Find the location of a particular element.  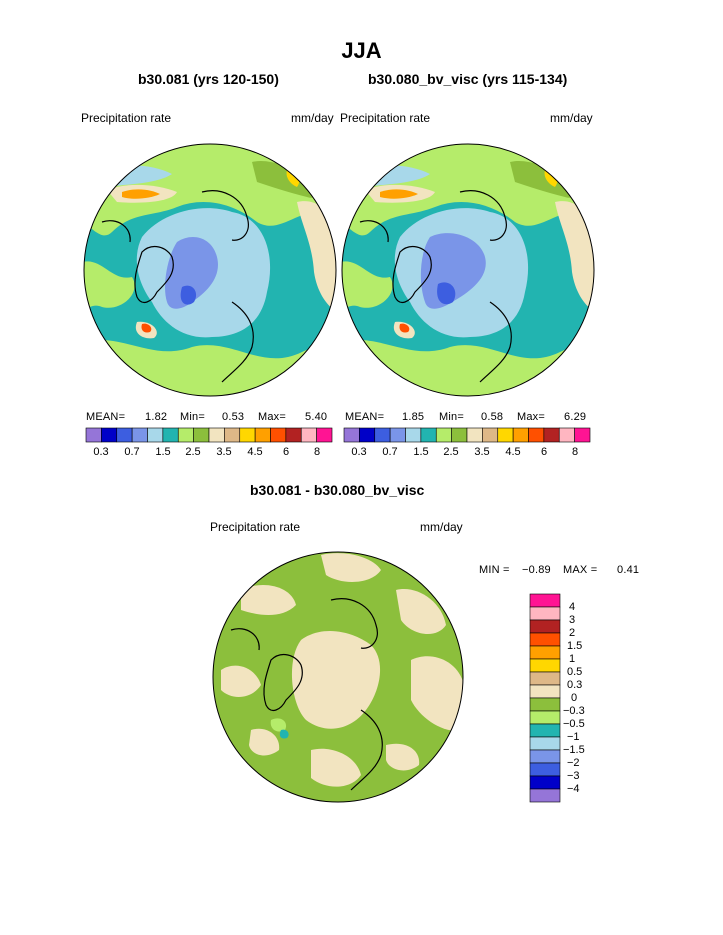

panel2-variable-label: Precipitation rate is located at coordinates (385, 118).